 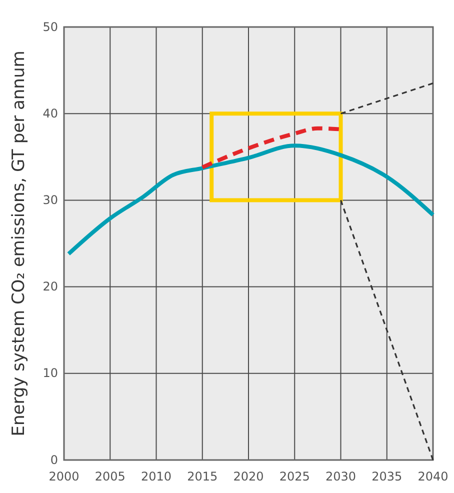 I want to click on y-tick-label: 50, so click(x=50, y=27).